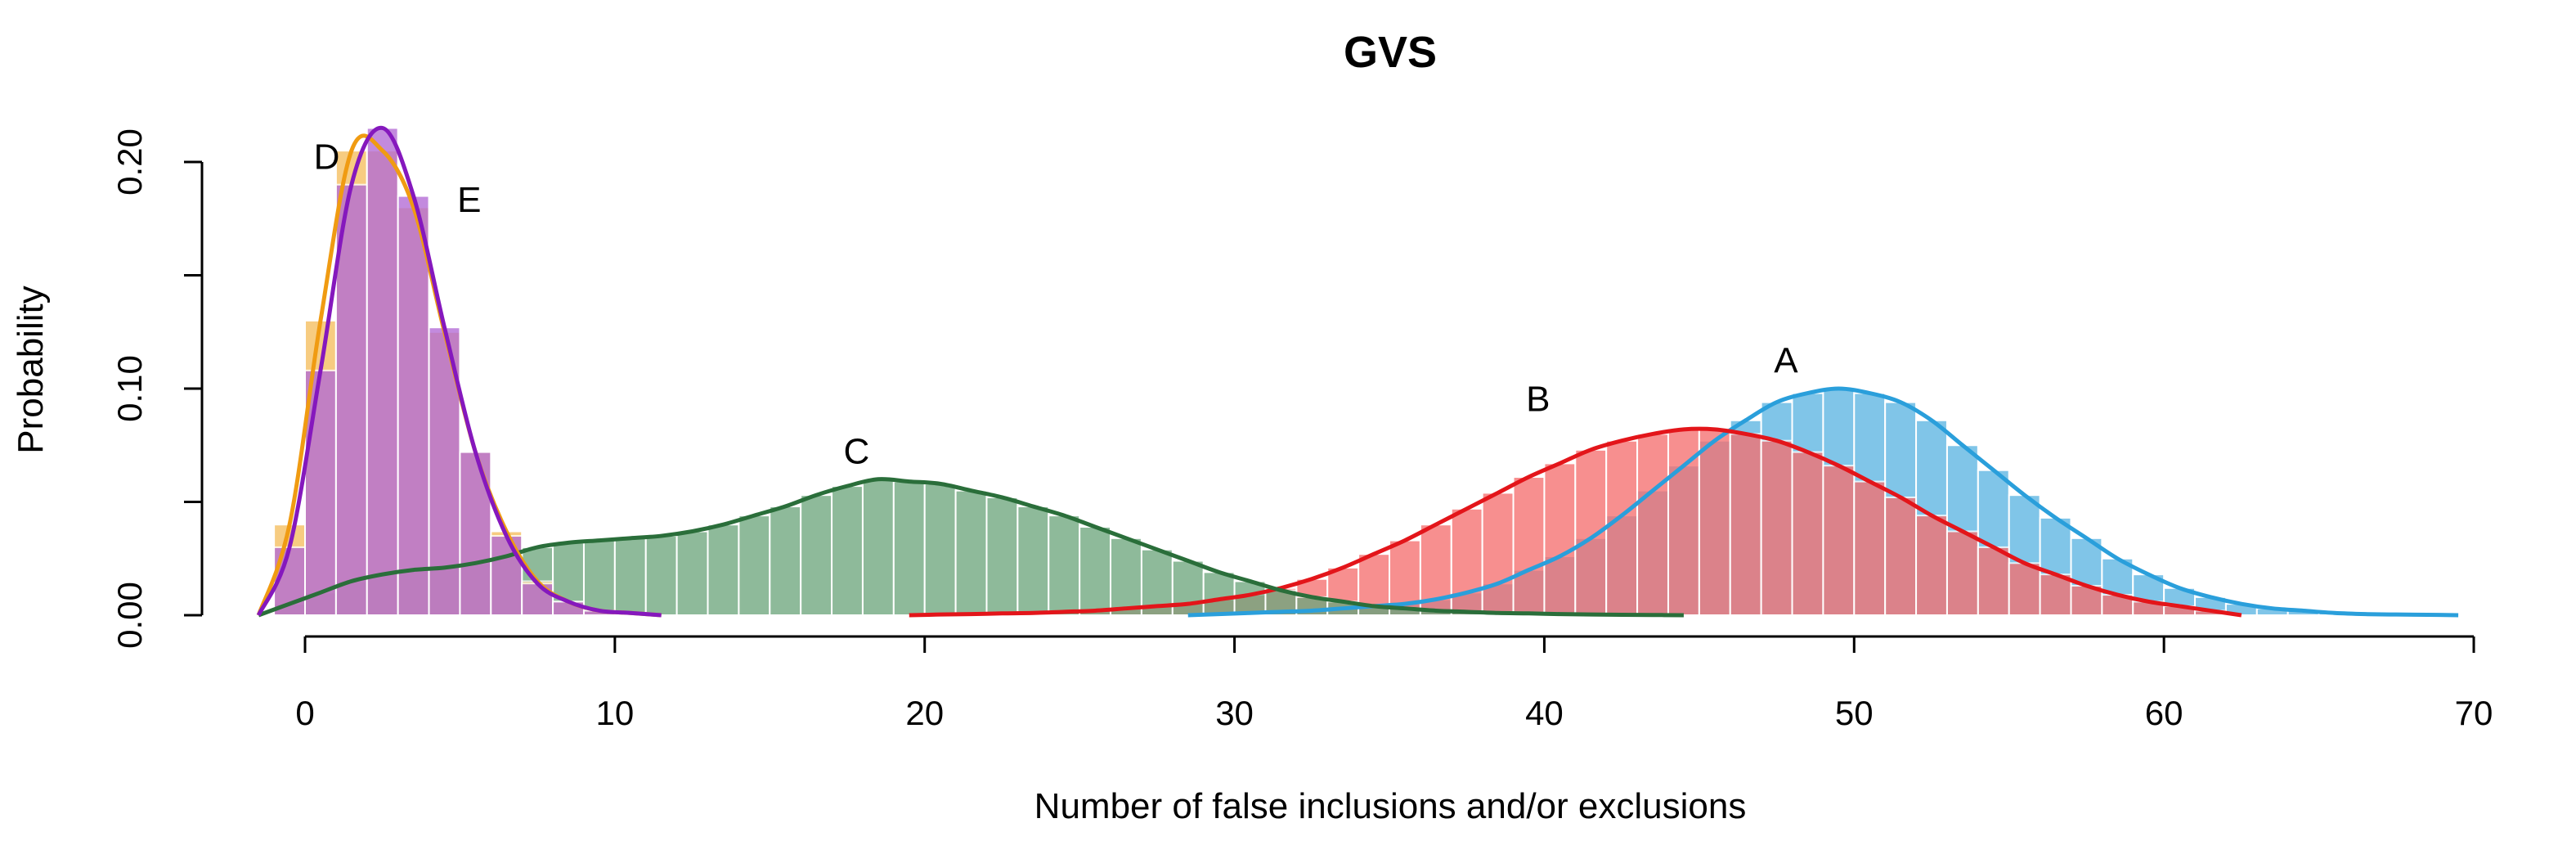  I want to click on y-axis-label: Probability, so click(31, 369).